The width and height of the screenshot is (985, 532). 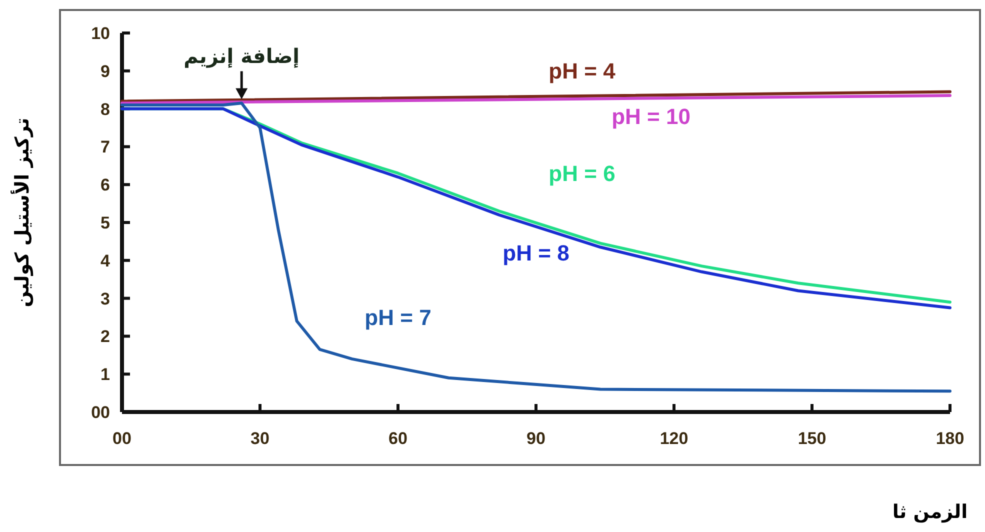 What do you see at coordinates (105, 336) in the screenshot?
I see `y-tick-label: 2` at bounding box center [105, 336].